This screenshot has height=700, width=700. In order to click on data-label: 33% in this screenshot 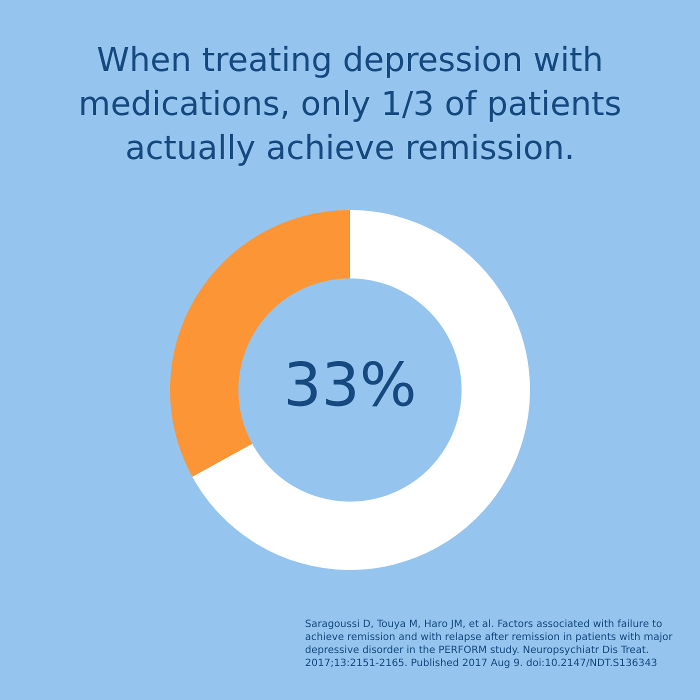, I will do `click(350, 385)`.